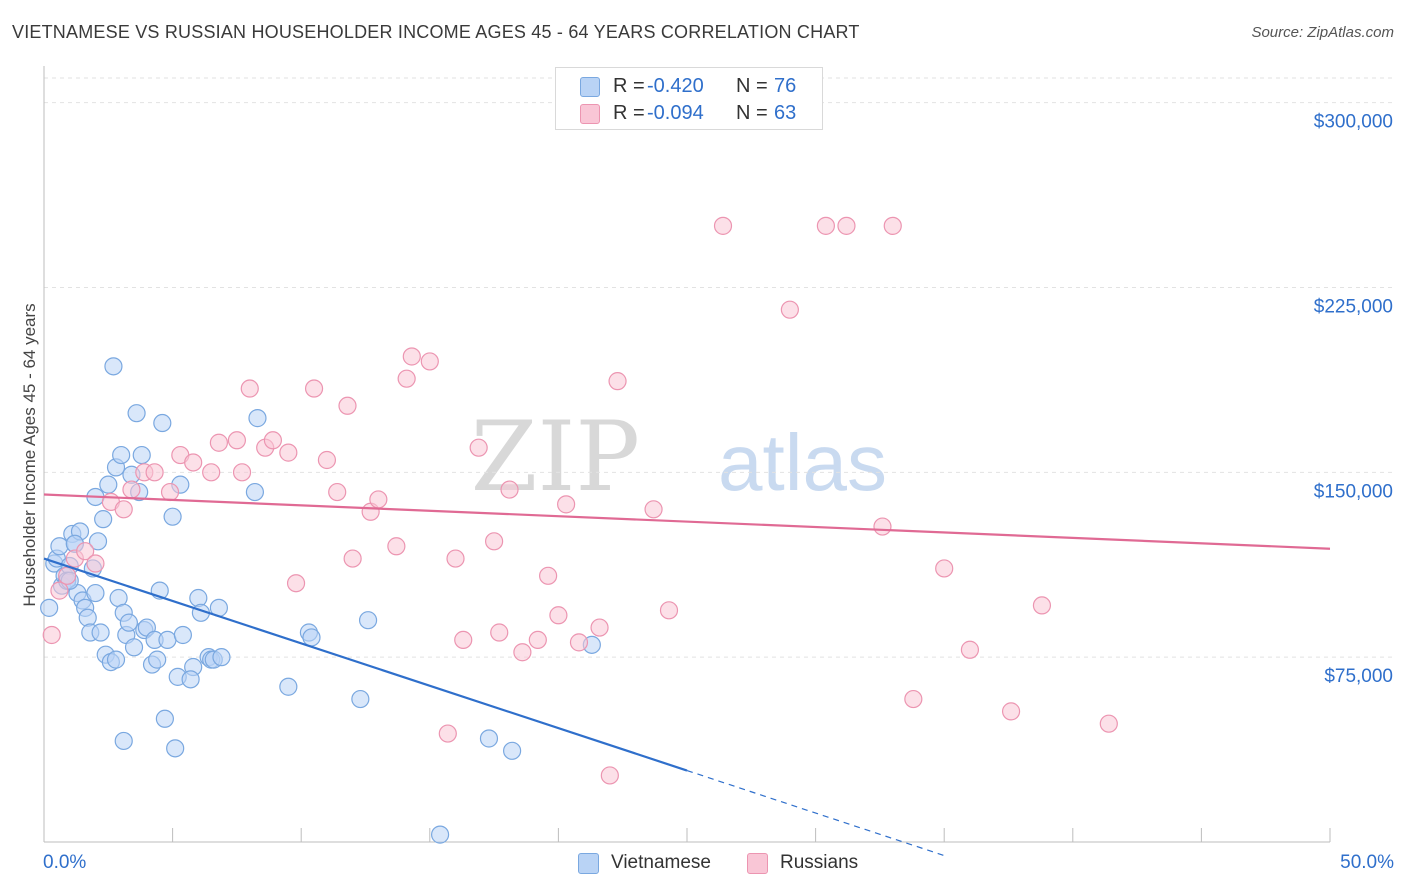 This screenshot has width=1406, height=892. What do you see at coordinates (815, 813) in the screenshot?
I see `trend-line-vietnamese-extrapolated` at bounding box center [815, 813].